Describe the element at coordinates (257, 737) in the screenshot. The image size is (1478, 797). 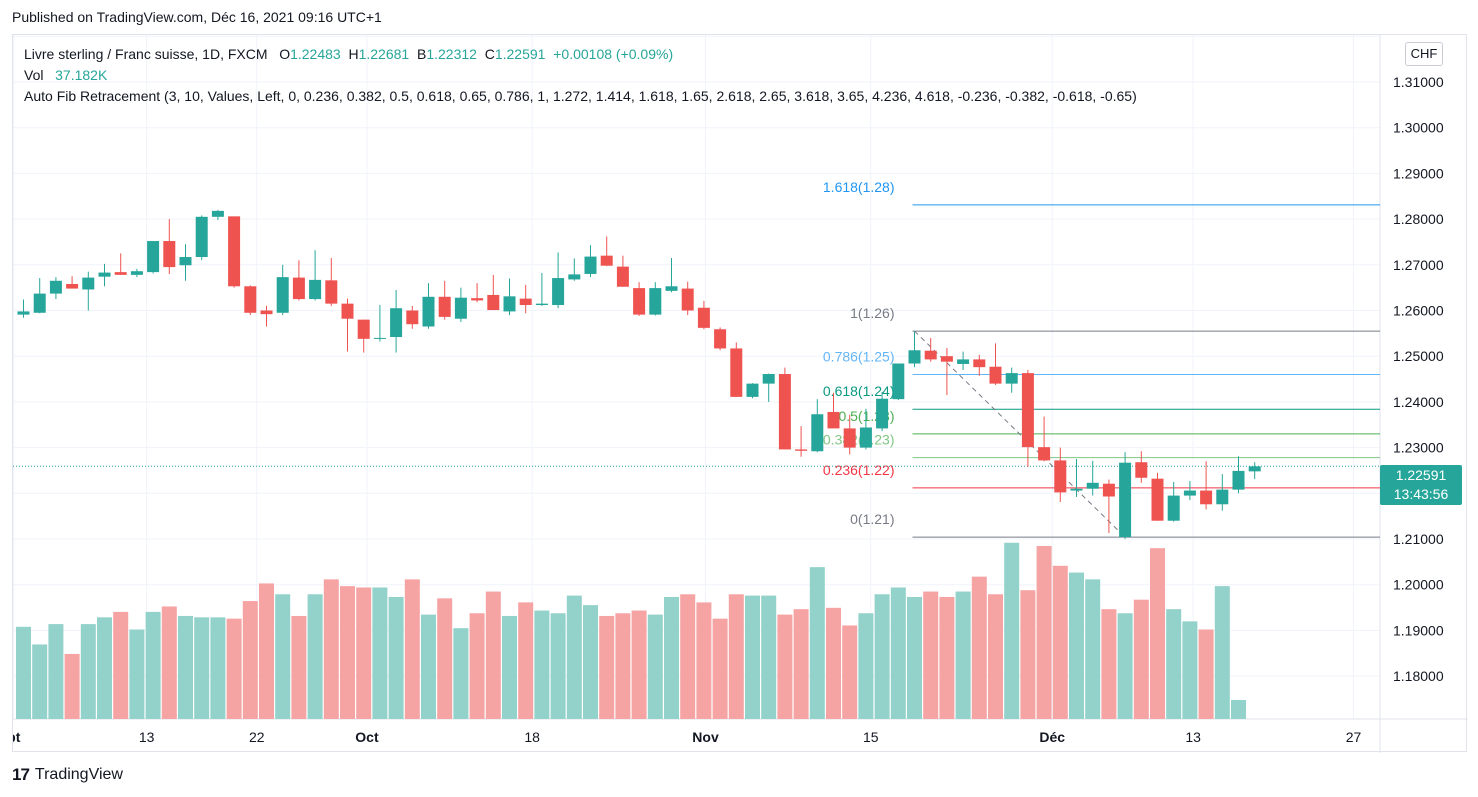
I see `x-tick-label: 22` at that location.